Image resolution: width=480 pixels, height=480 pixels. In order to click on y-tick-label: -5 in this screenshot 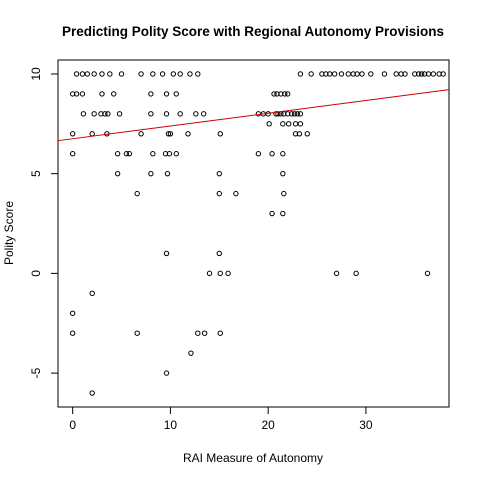, I will do `click(36, 372)`.